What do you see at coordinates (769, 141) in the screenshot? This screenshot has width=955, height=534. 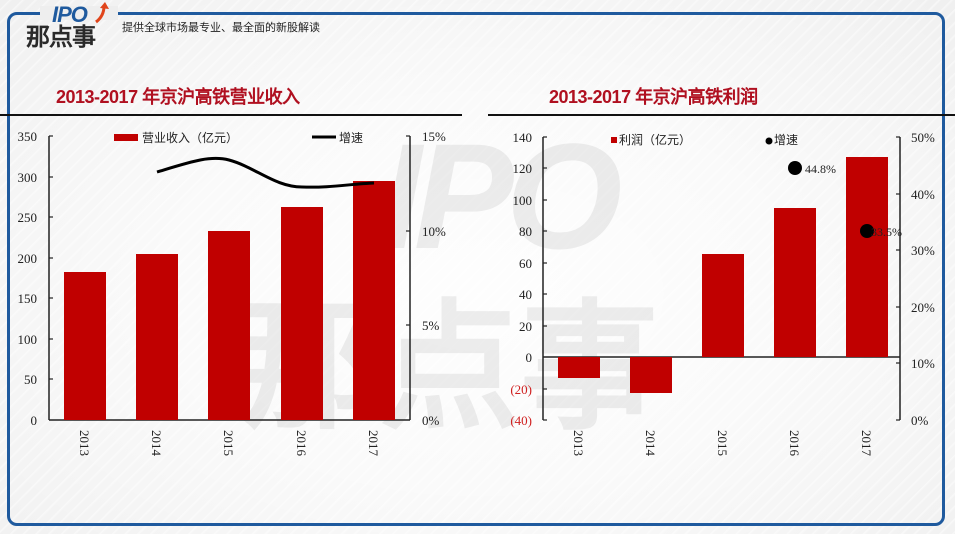 I see `legend-dot-swatch` at bounding box center [769, 141].